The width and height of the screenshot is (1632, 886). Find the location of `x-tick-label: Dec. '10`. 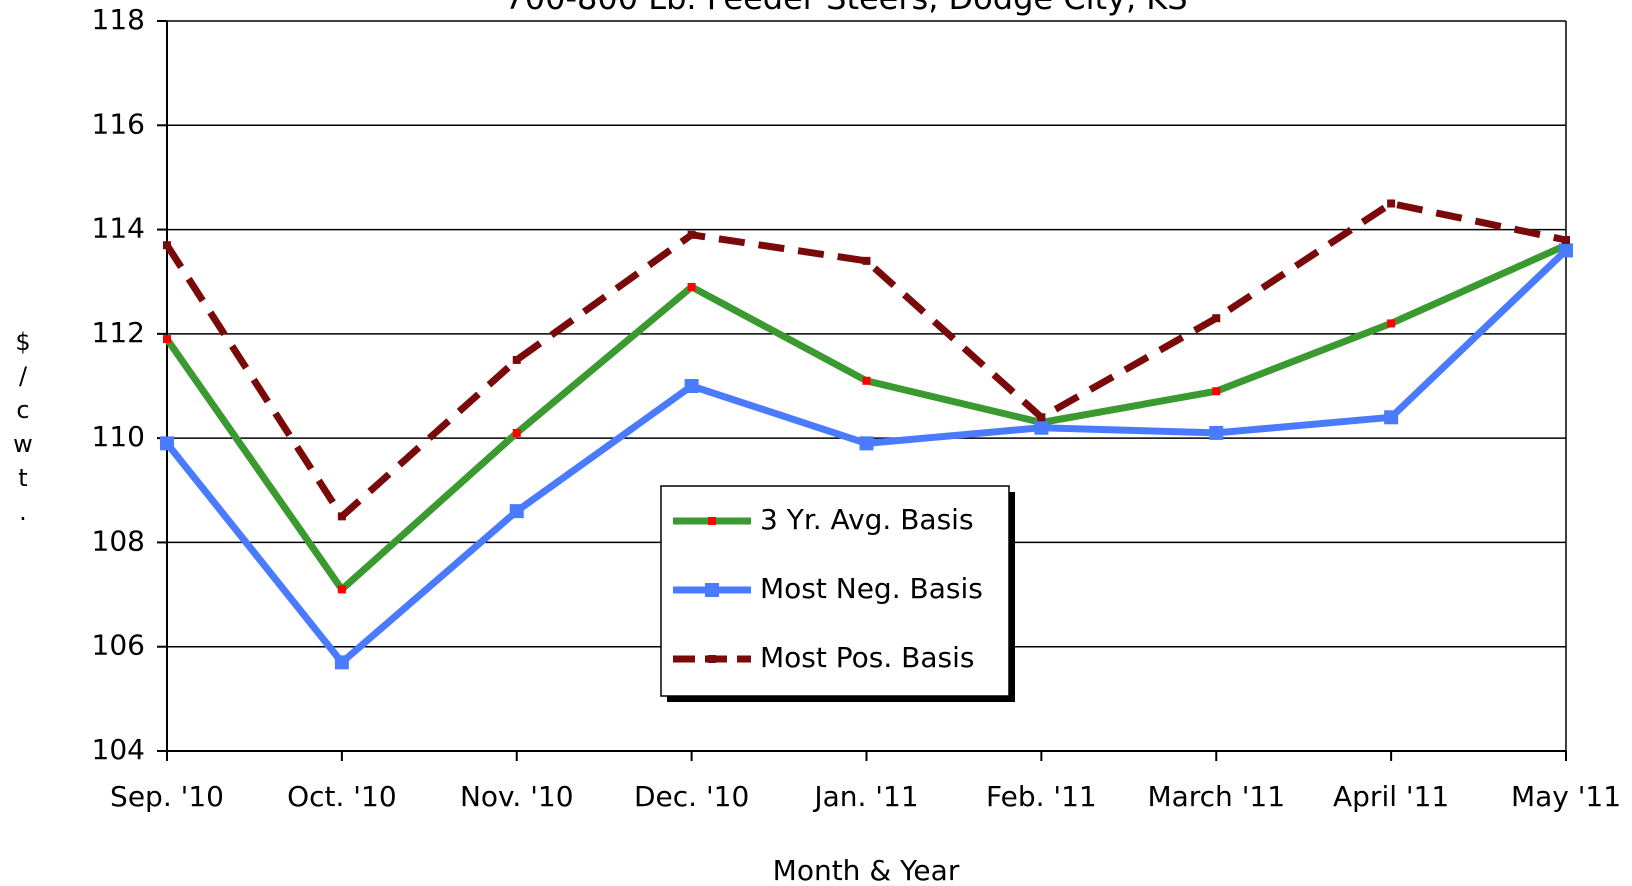

x-tick-label: Dec. '10 is located at coordinates (691, 796).